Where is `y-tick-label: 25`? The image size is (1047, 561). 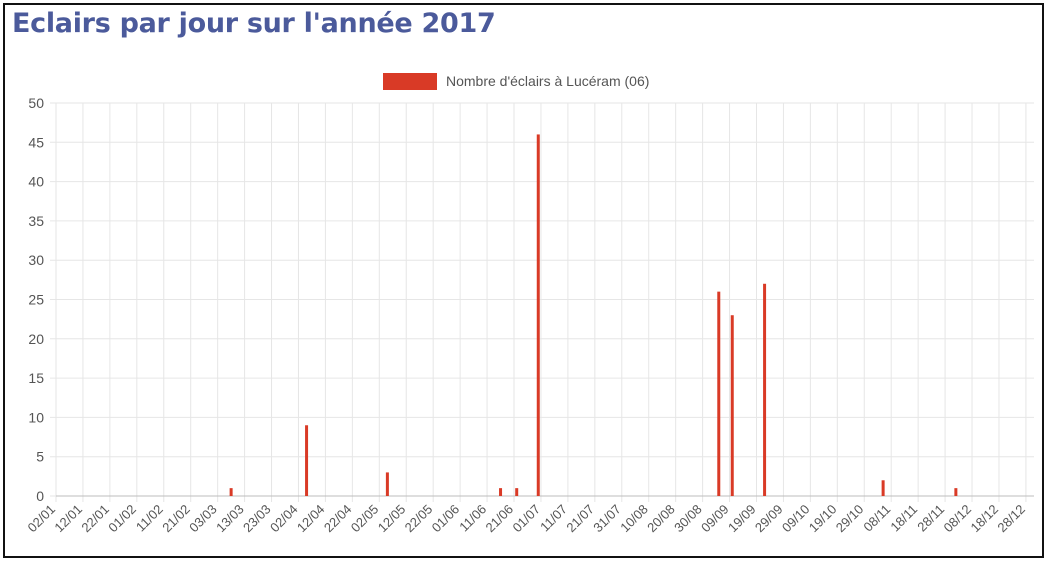 y-tick-label: 25 is located at coordinates (36, 300).